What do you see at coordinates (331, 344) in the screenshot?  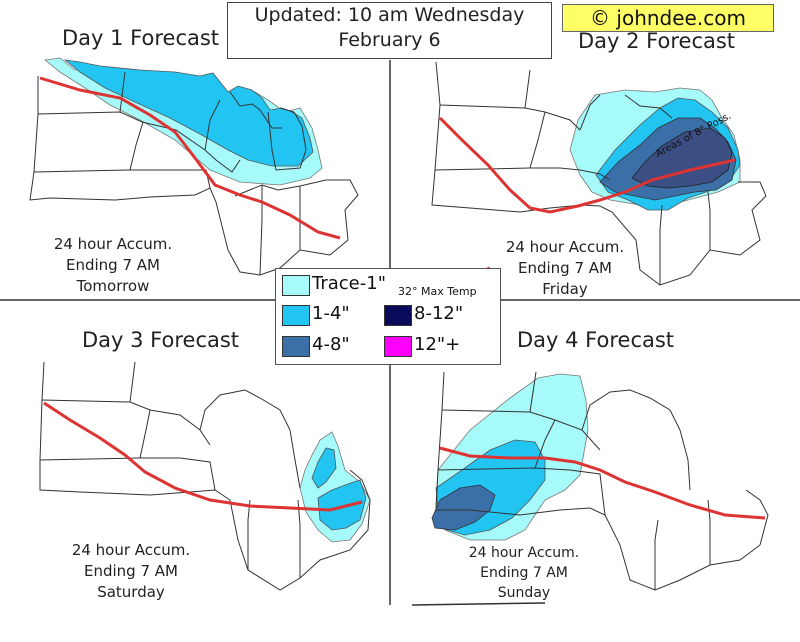 I see `legend-label-4-8: 4-8"` at bounding box center [331, 344].